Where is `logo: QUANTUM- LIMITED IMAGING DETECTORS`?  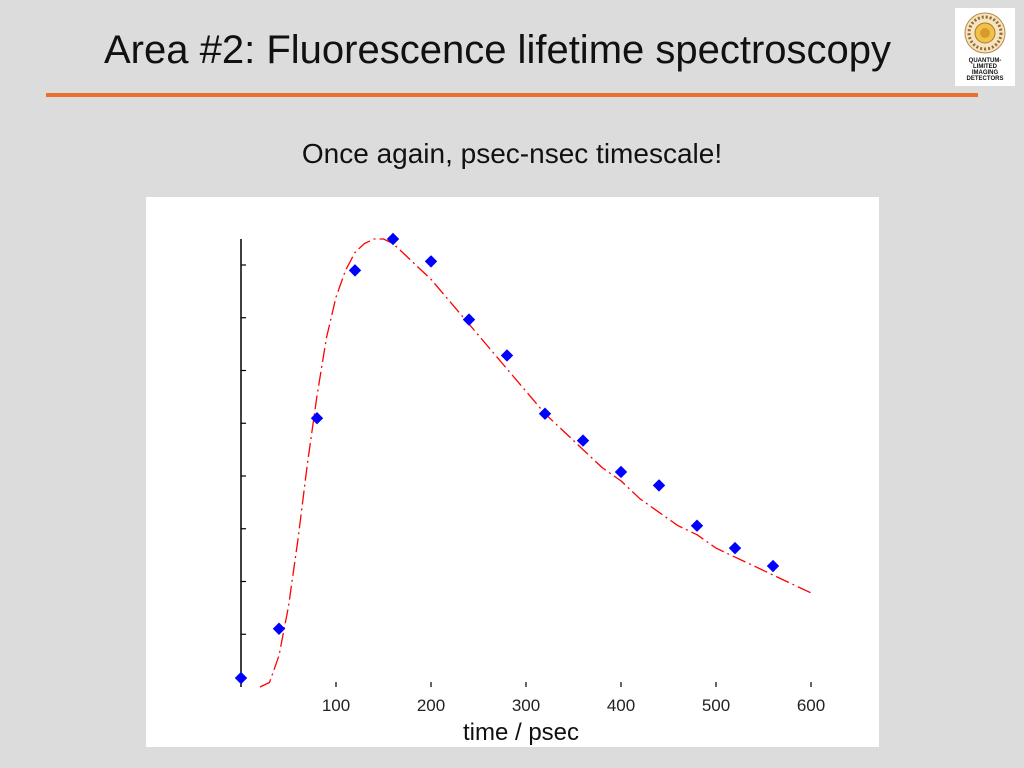
logo: QUANTUM- LIMITED IMAGING DETECTORS is located at coordinates (985, 47).